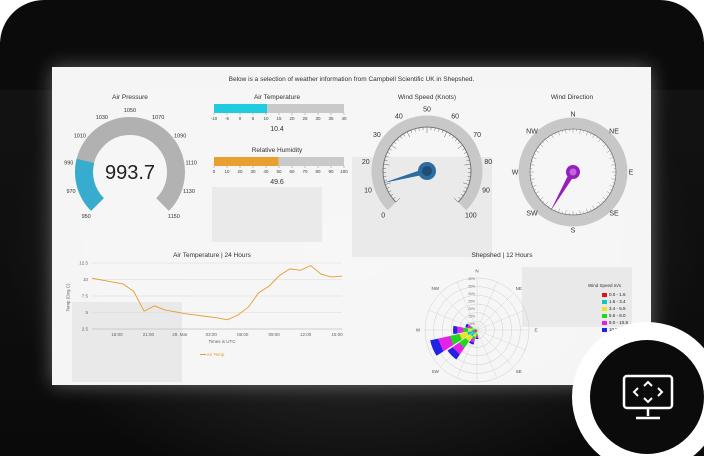  I want to click on rose-compass-label: NE, so click(519, 288).